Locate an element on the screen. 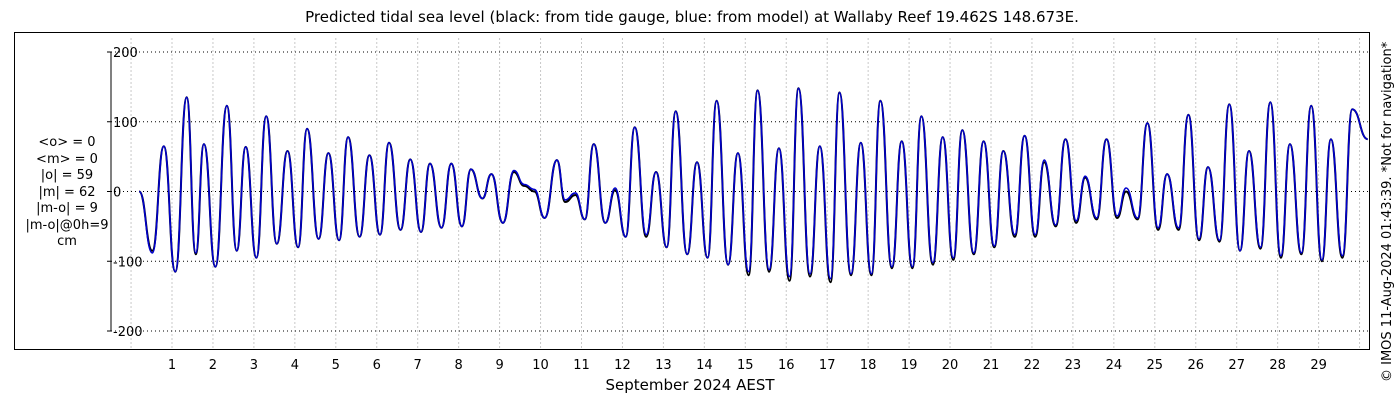 Image resolution: width=1400 pixels, height=400 pixels. stat-mean-model: <m> = 0 is located at coordinates (67, 159).